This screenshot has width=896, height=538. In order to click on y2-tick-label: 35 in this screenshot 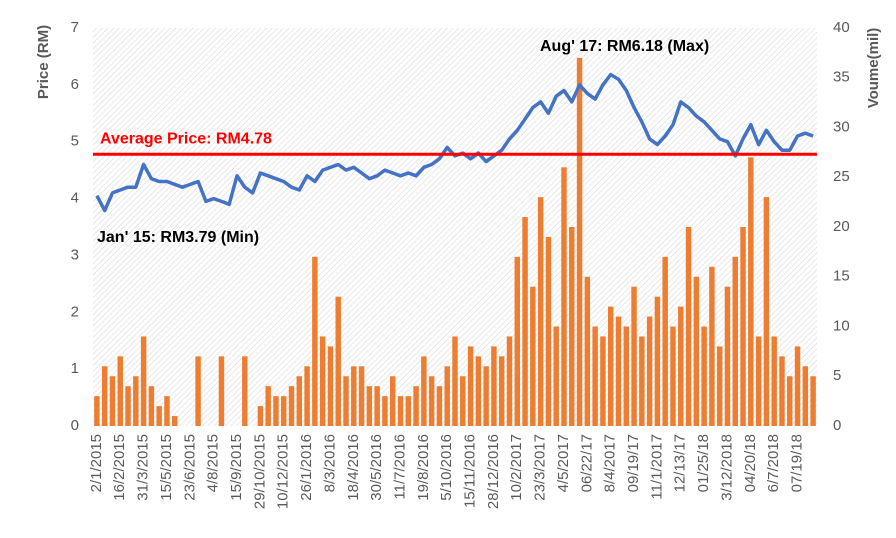, I will do `click(841, 77)`.